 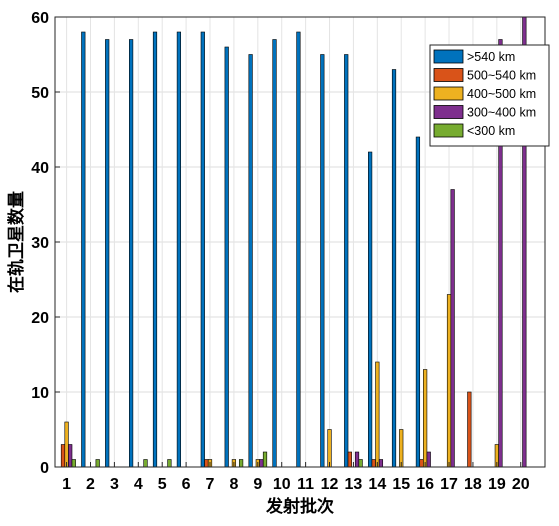 I want to click on x-tick-label: 3, so click(x=114, y=484).